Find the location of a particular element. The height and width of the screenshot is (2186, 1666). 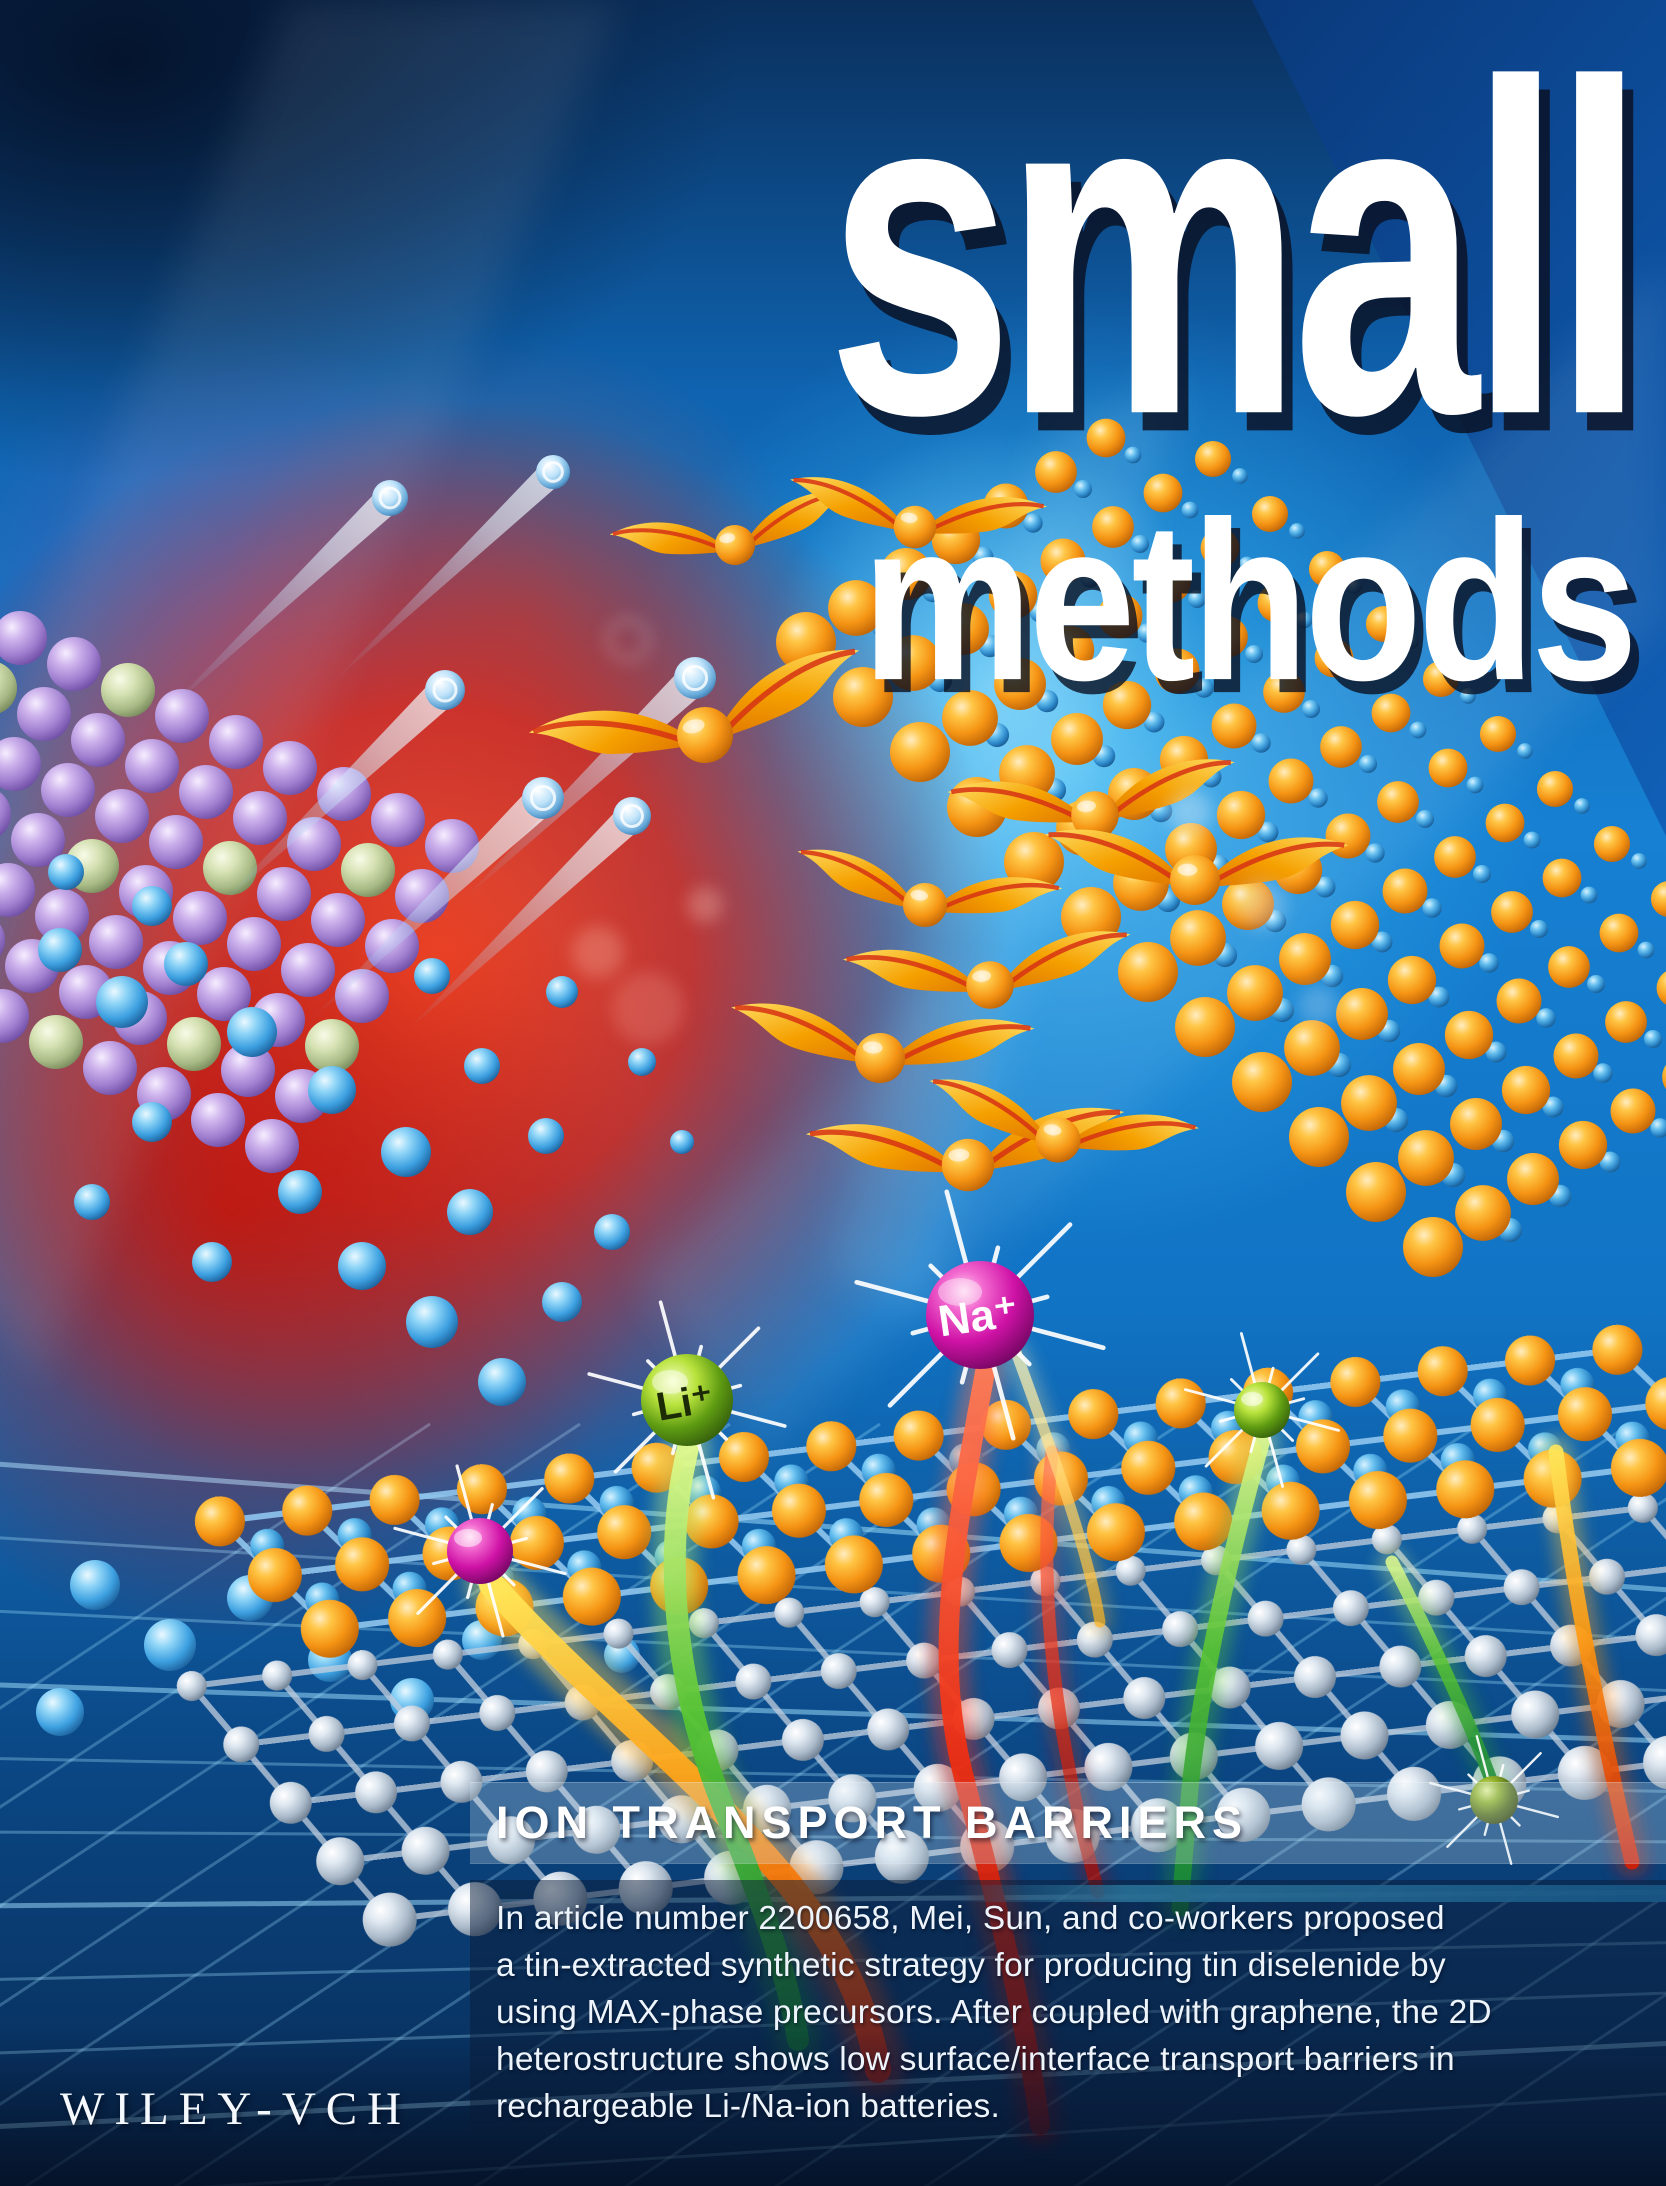

lithium-ion-label: Li⁺ is located at coordinates (684, 1403).